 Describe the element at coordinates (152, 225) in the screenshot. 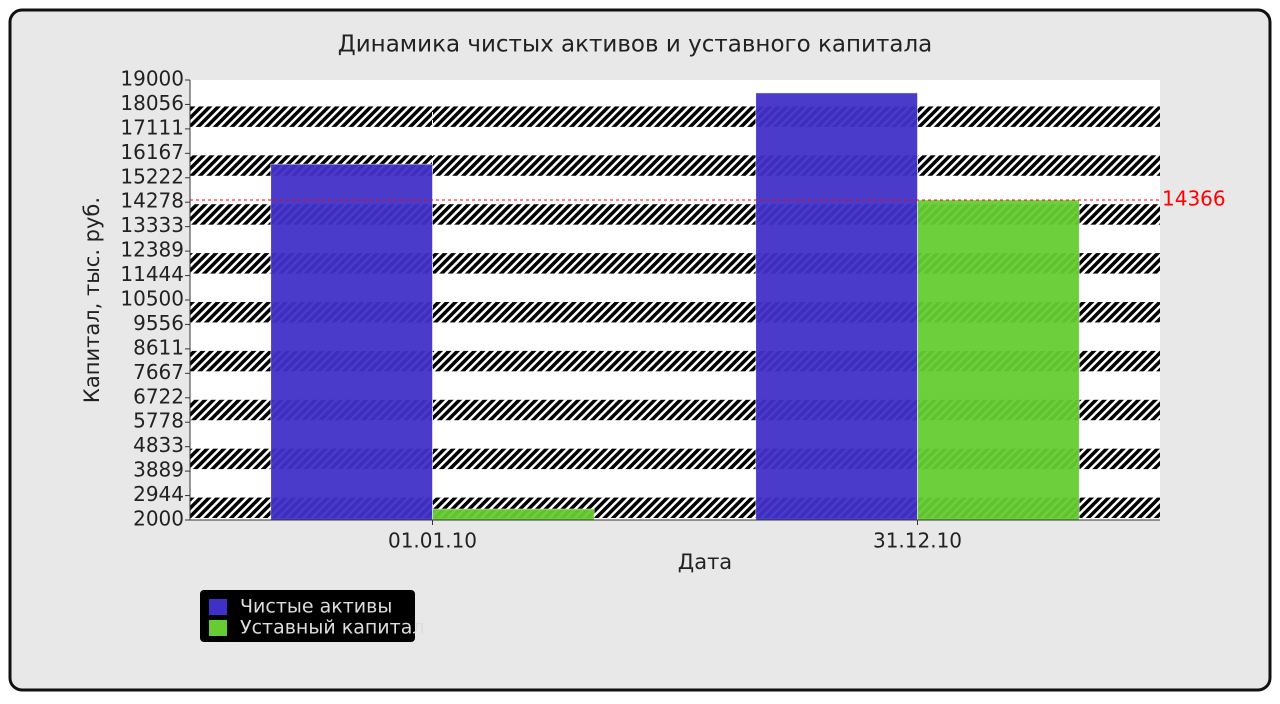

I see `y-tick-label: 13333` at that location.